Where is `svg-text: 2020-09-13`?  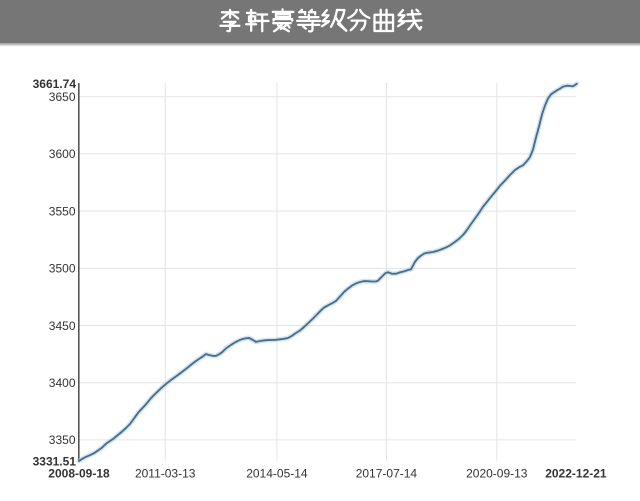 svg-text: 2020-09-13 is located at coordinates (497, 474).